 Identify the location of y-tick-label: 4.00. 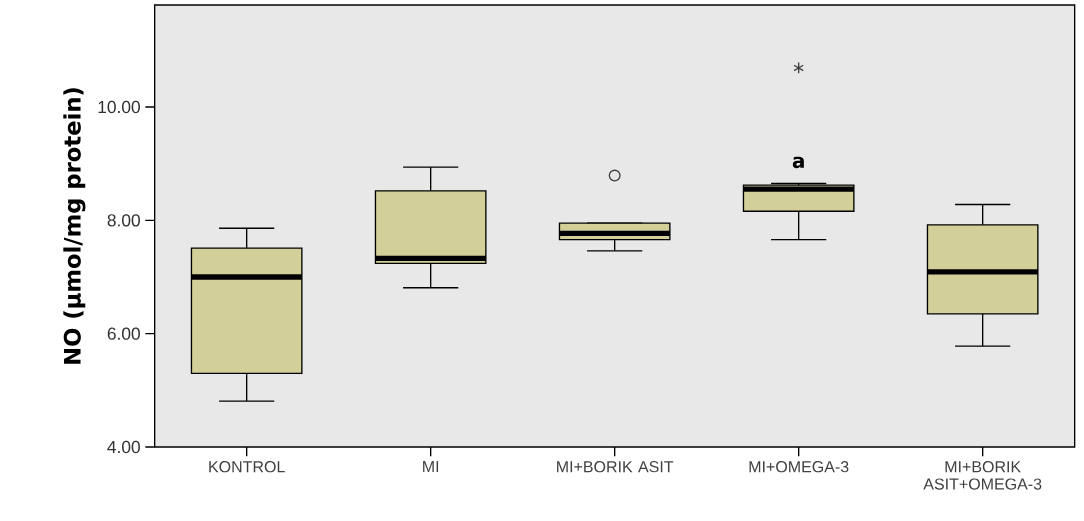
(123, 447).